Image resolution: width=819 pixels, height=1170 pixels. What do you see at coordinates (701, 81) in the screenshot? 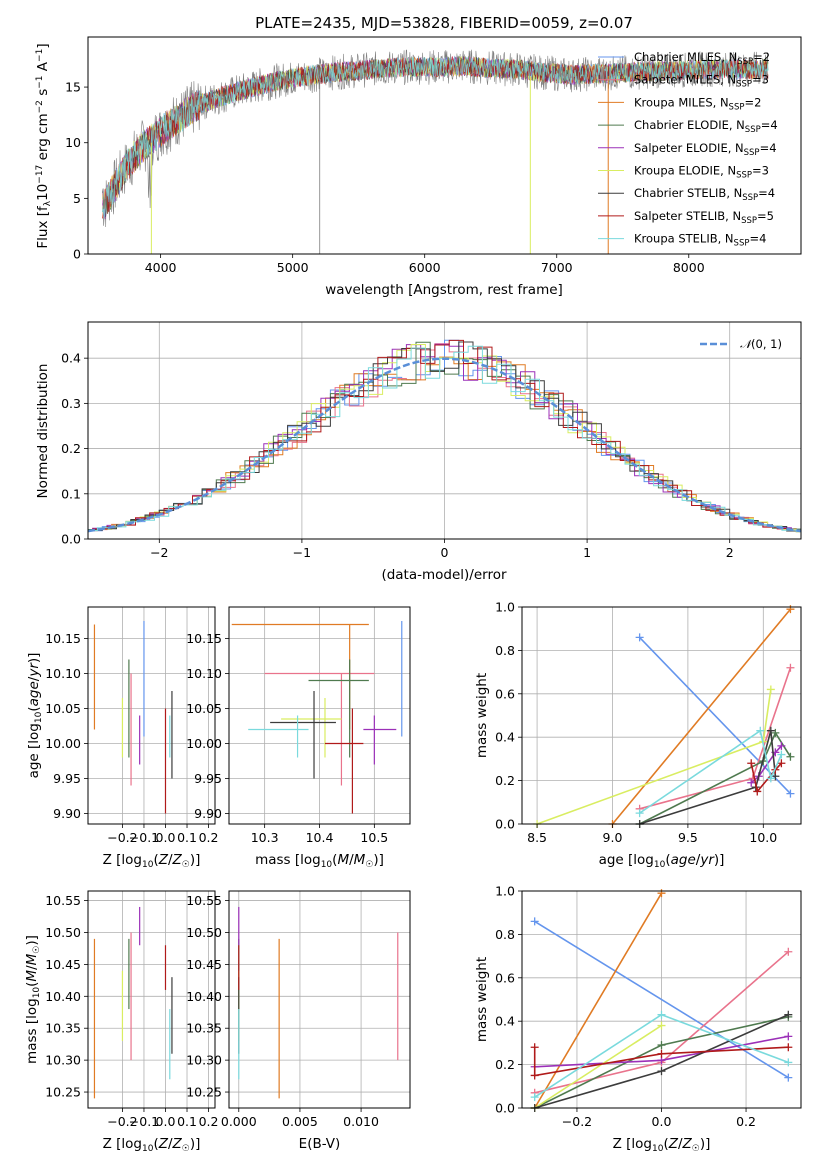
I see `legend-label: Salpeter MILES, NSSP=3` at bounding box center [701, 81].